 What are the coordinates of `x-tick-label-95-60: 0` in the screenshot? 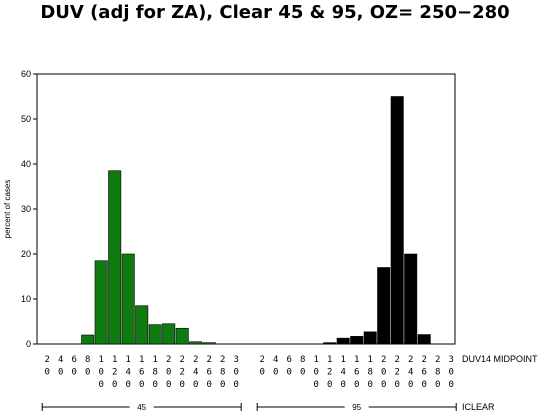 It's located at (288, 373).